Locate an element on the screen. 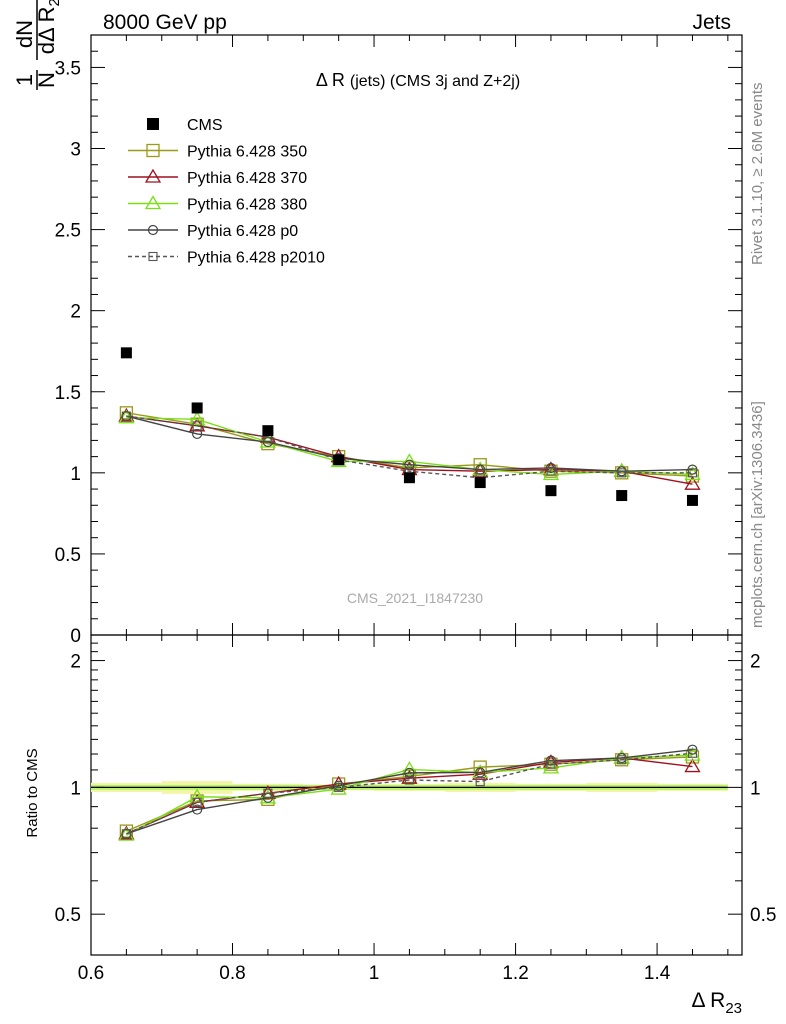  legend-label: Pythia 6.428 370 is located at coordinates (247, 178).